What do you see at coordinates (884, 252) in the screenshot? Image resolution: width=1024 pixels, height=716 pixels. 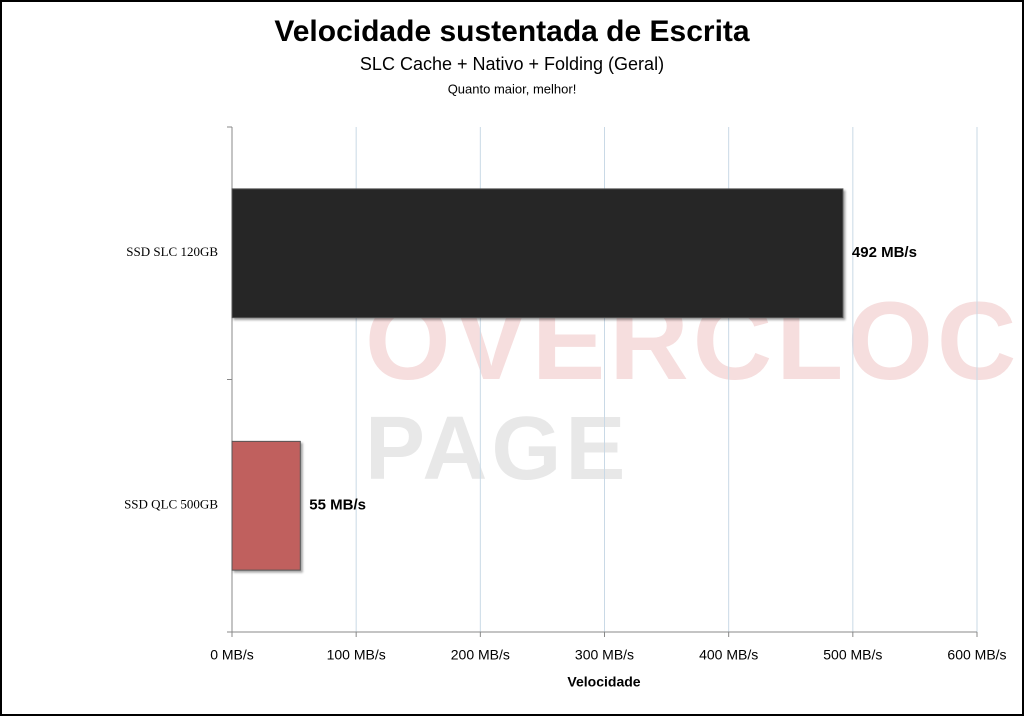 I see `value-label: 492 MB/s` at bounding box center [884, 252].